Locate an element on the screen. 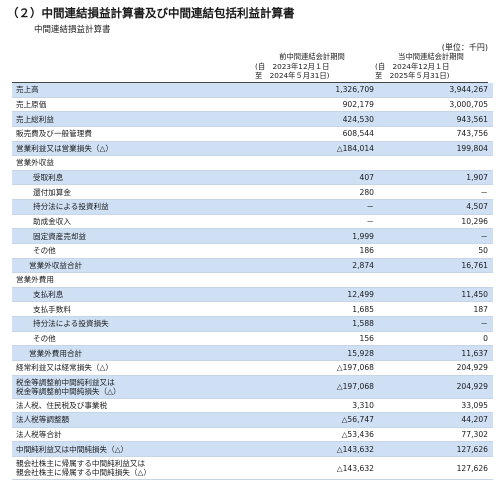 The height and width of the screenshot is (480, 500). row-label: 法人税等合計 is located at coordinates (135, 435).